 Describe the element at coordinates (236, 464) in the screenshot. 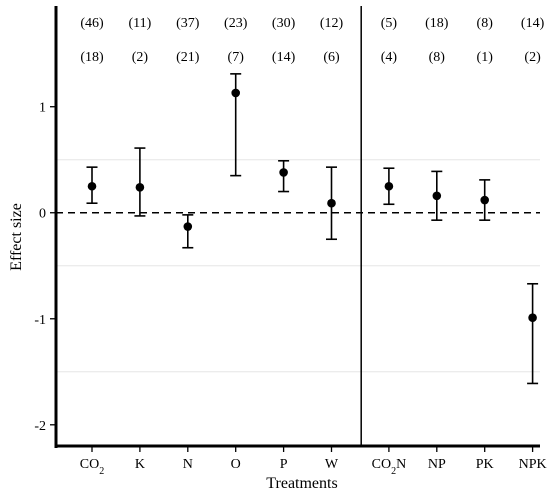

I see `x-tick-label: O` at that location.